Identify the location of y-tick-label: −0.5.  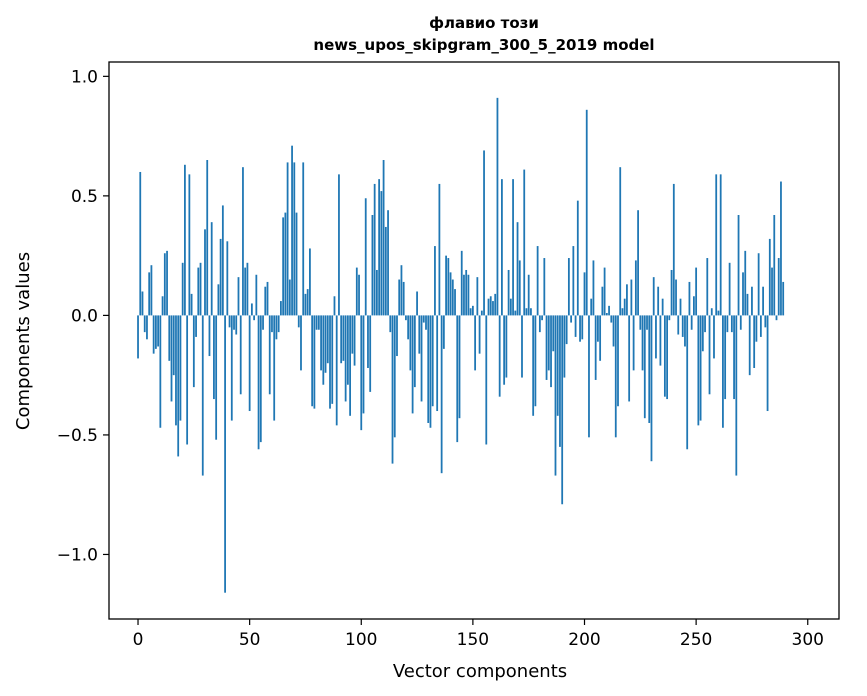
(77, 436).